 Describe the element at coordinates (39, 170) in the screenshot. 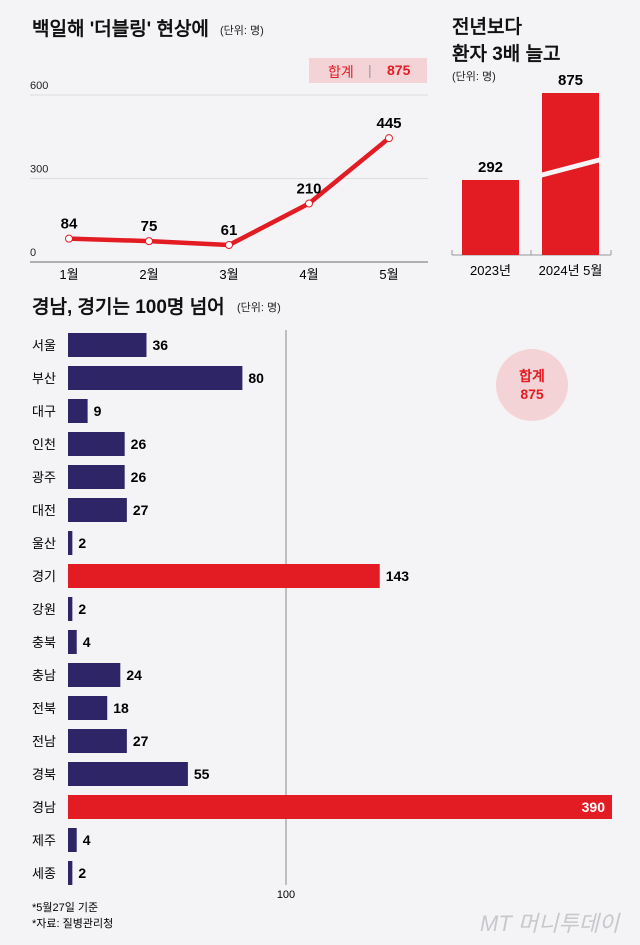

I see `y-tick-label: 300` at that location.